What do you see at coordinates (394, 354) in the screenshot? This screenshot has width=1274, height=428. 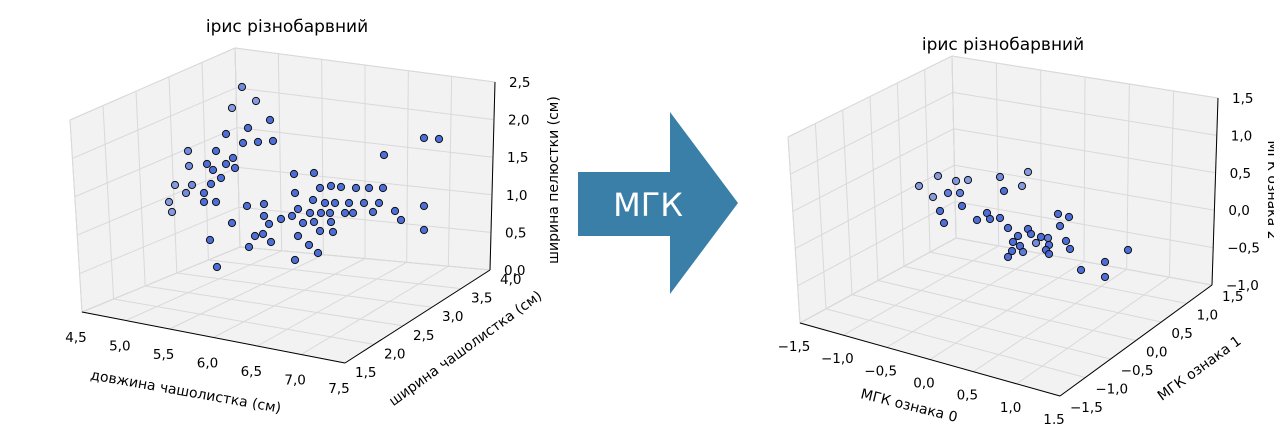 I see `y-tick-label: 2,0` at bounding box center [394, 354].